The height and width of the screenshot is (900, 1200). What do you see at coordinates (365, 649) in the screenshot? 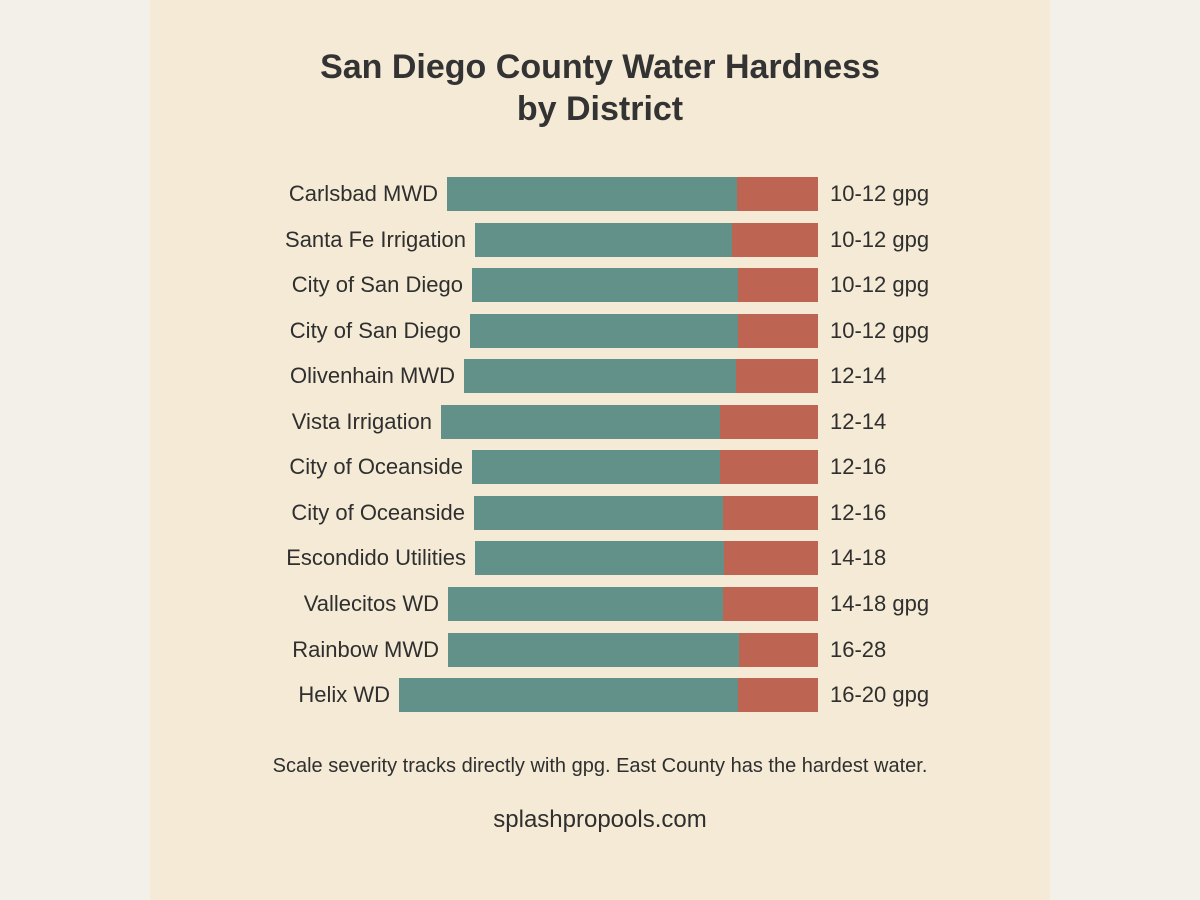
I see `district-label: Rainbow MWD` at bounding box center [365, 649].